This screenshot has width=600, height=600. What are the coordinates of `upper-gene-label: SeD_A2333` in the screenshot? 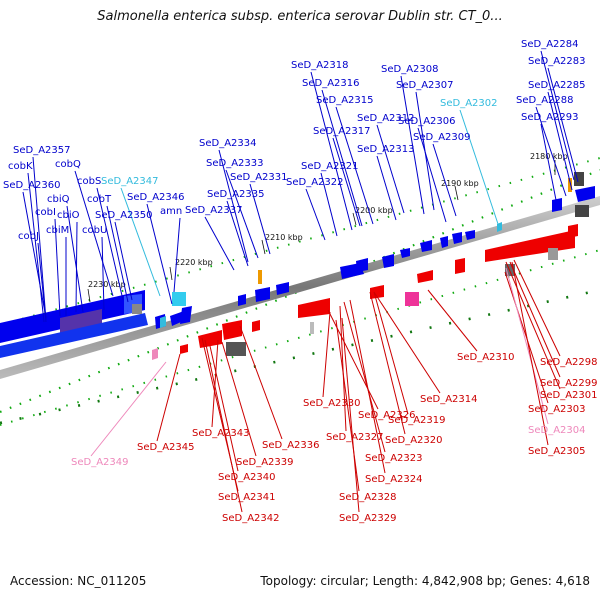 It's located at (235, 163).